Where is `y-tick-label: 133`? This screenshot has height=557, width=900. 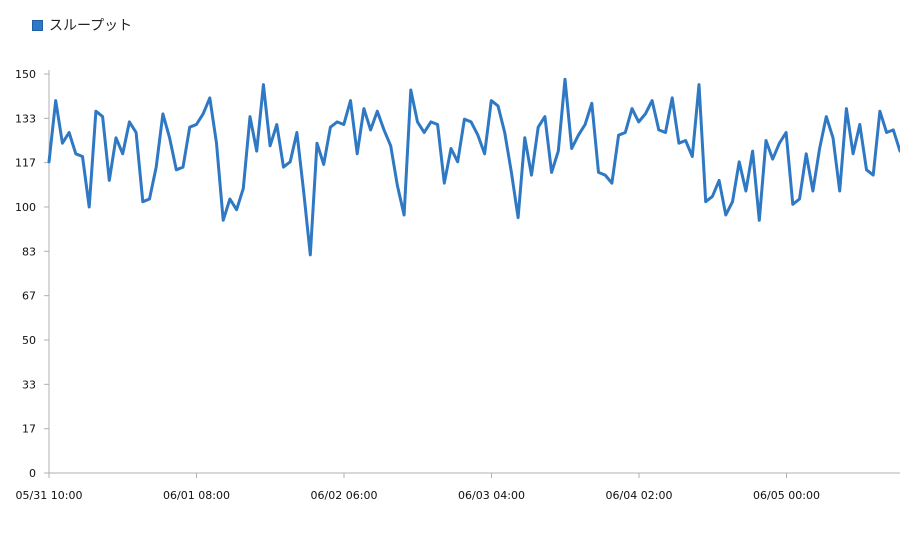 y-tick-label: 133 is located at coordinates (25, 118).